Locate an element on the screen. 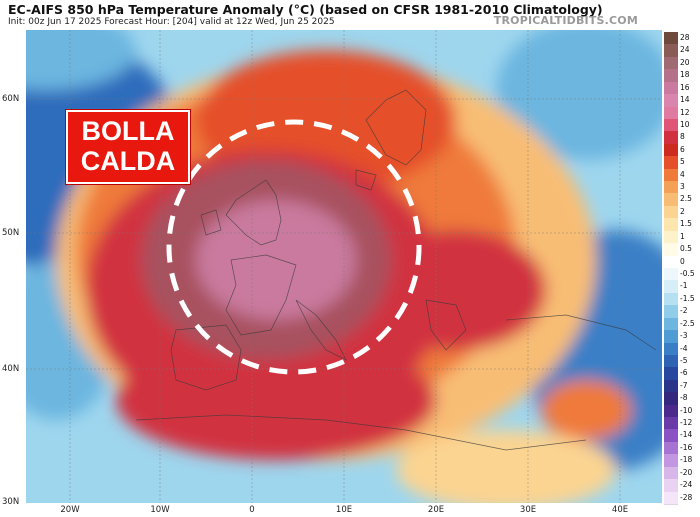  legend-label: -0.5 is located at coordinates (687, 273).